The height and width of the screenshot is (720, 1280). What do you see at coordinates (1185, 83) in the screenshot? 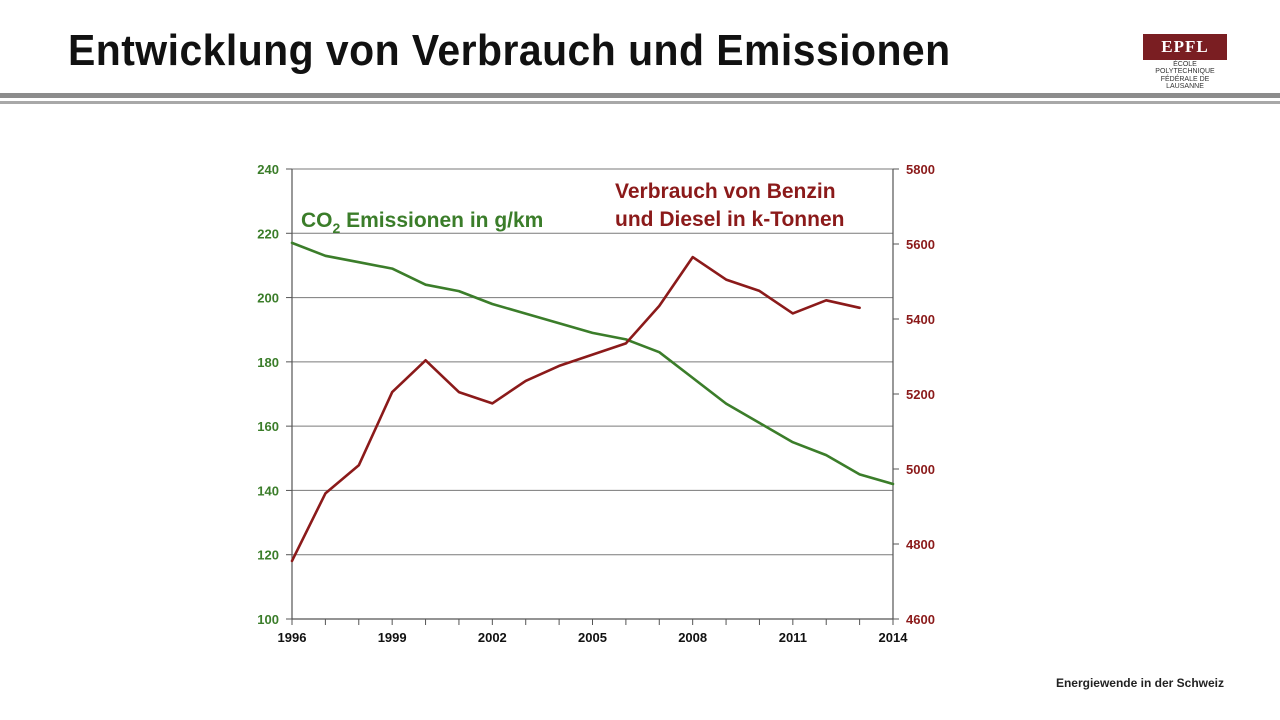
I see `logo-line-2: FÉDÉRALE DE LAUSANNE` at bounding box center [1185, 83].